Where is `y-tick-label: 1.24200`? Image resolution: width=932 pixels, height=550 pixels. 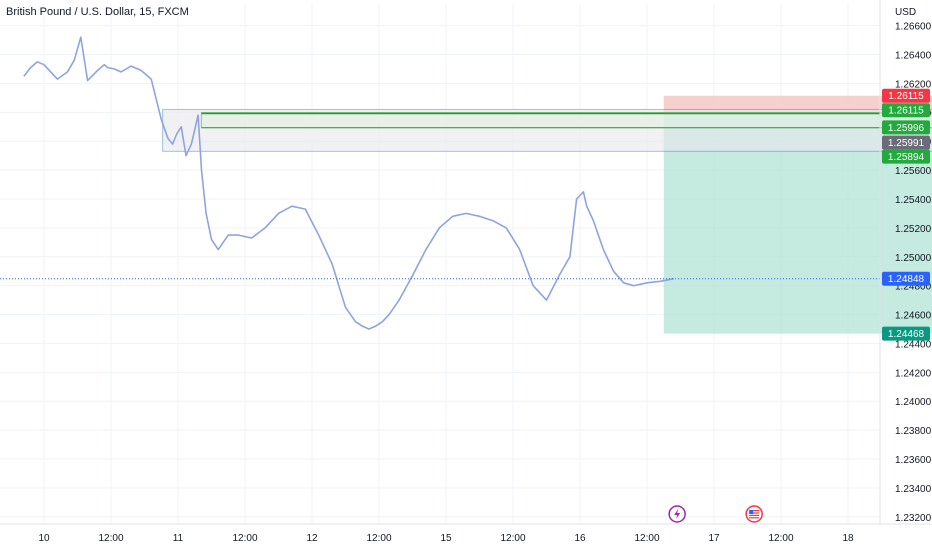 y-tick-label: 1.24200 is located at coordinates (913, 373).